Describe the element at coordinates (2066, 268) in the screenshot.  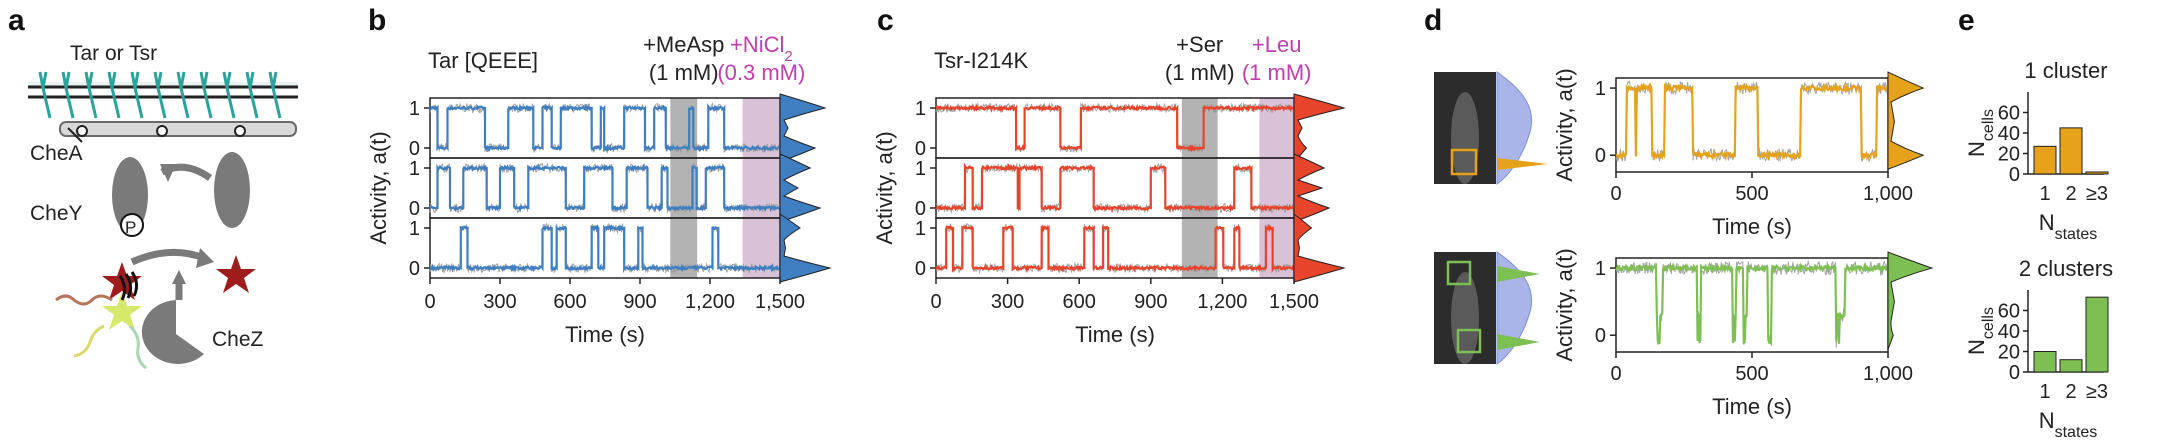
I see `subplot-title: 2 clusters` at that location.